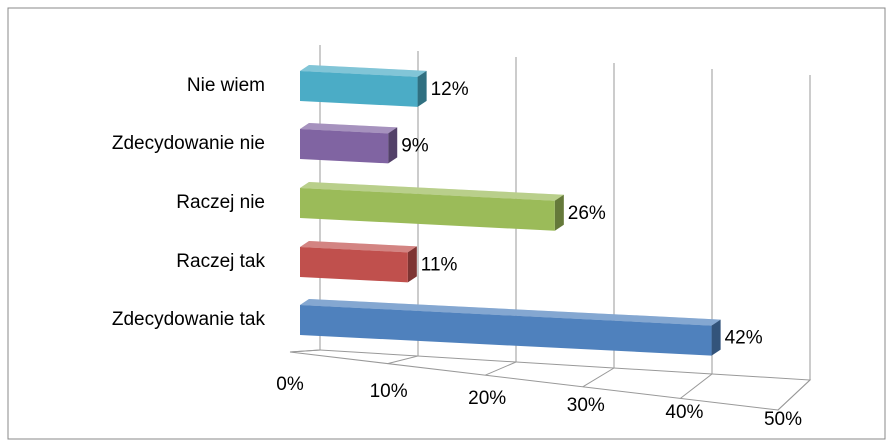 This screenshot has width=894, height=447. What do you see at coordinates (226, 85) in the screenshot?
I see `category-label: Nie wiem` at bounding box center [226, 85].